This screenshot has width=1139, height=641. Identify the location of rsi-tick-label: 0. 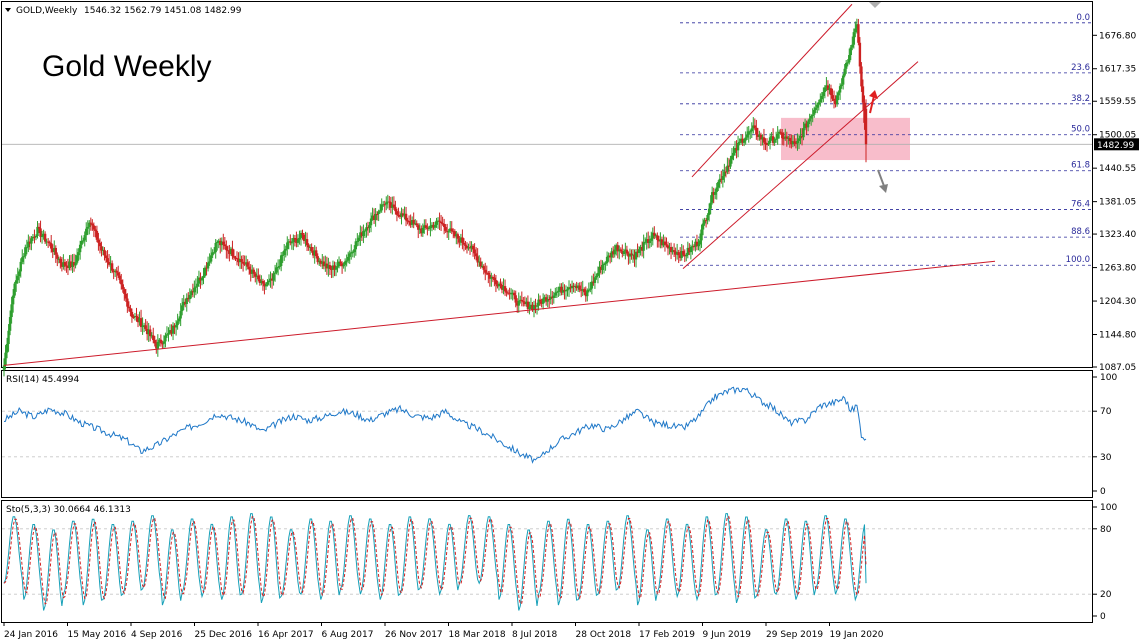
(1103, 492).